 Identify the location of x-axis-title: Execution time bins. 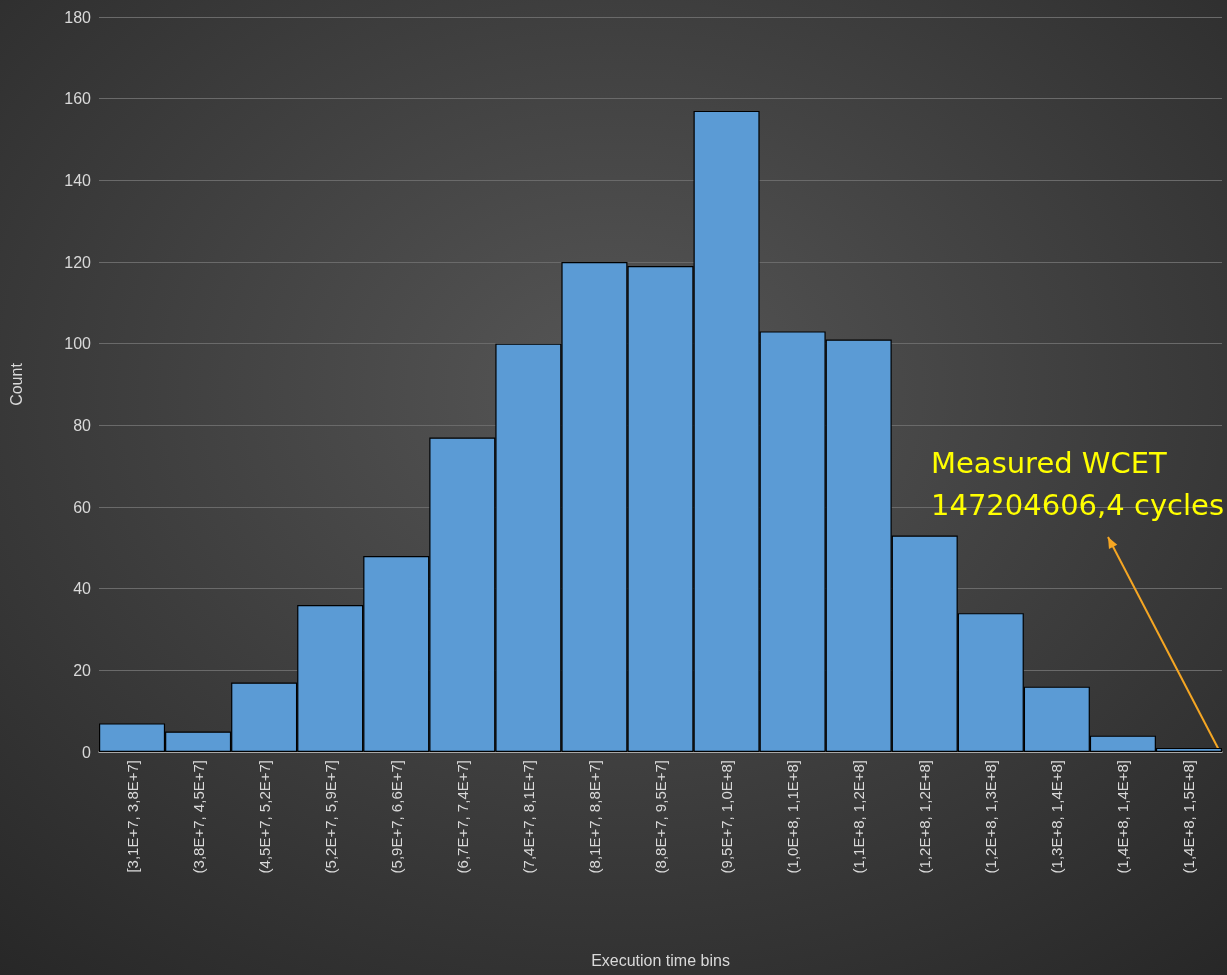
(660, 960).